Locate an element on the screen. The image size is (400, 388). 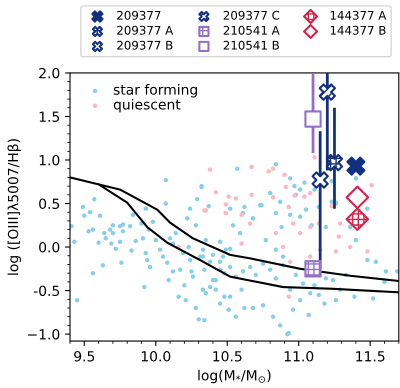
y-tick-label: 1.0 is located at coordinates (50, 160).